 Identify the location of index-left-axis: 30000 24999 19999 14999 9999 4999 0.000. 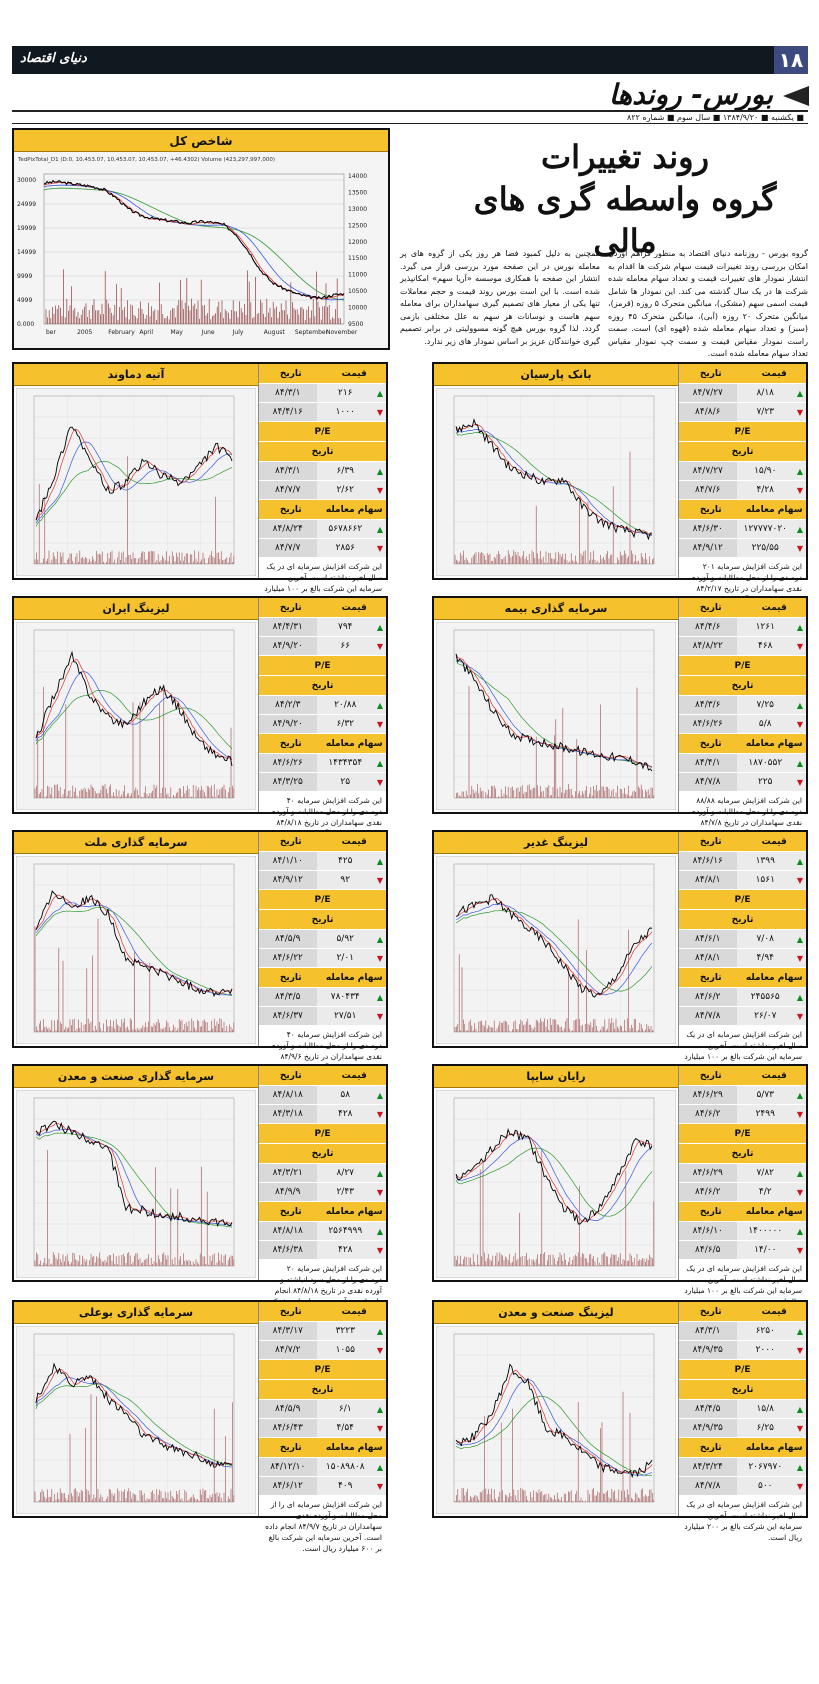
(26, 252).